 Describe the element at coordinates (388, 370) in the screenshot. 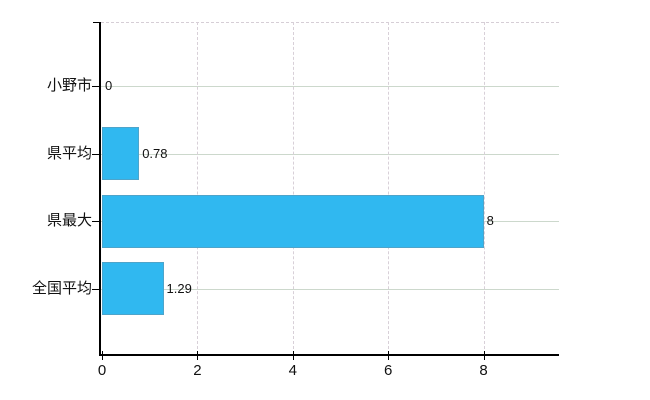

I see `x-axis-tick-label: 6` at that location.